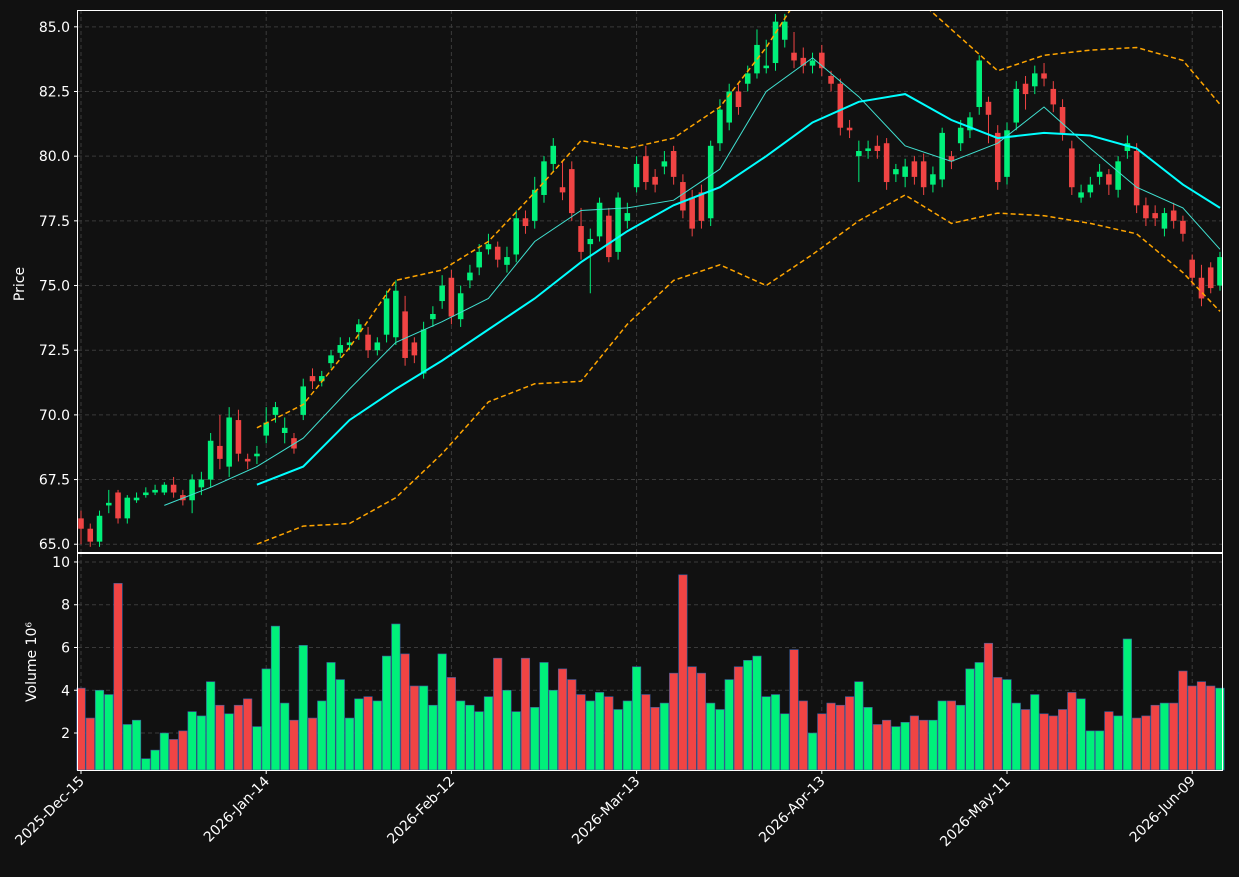 This screenshot has width=1239, height=877. What do you see at coordinates (54, 157) in the screenshot?
I see `y-tick-label: 80.0` at bounding box center [54, 157].